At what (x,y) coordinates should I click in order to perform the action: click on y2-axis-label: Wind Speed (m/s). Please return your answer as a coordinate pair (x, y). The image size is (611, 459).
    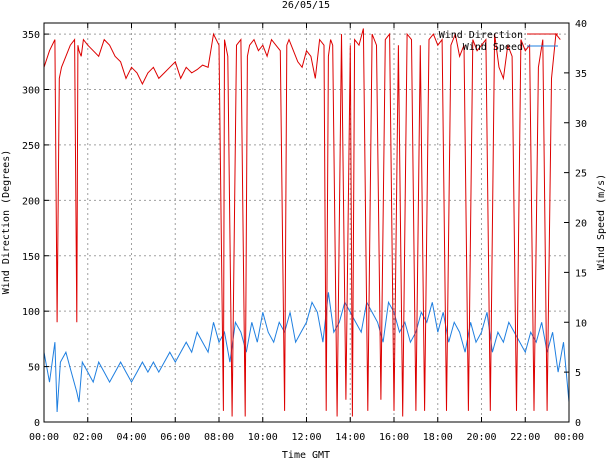
    Looking at the image, I should click on (601, 222).